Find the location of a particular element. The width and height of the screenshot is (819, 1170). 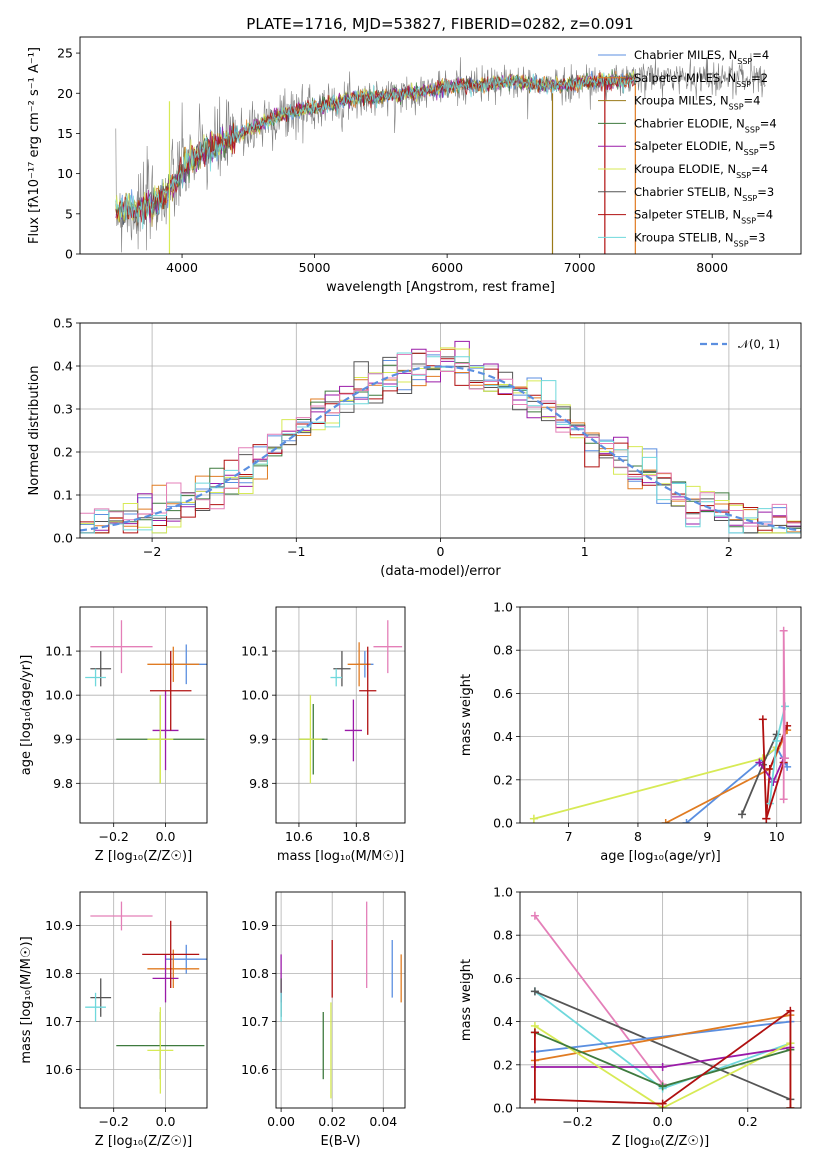

x-tick-label: 4000 is located at coordinates (182, 267).